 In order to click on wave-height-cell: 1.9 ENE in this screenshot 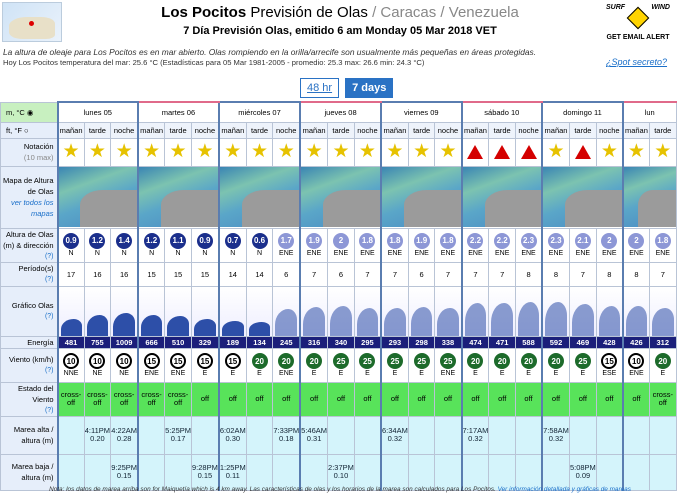, I will do `click(314, 245)`.